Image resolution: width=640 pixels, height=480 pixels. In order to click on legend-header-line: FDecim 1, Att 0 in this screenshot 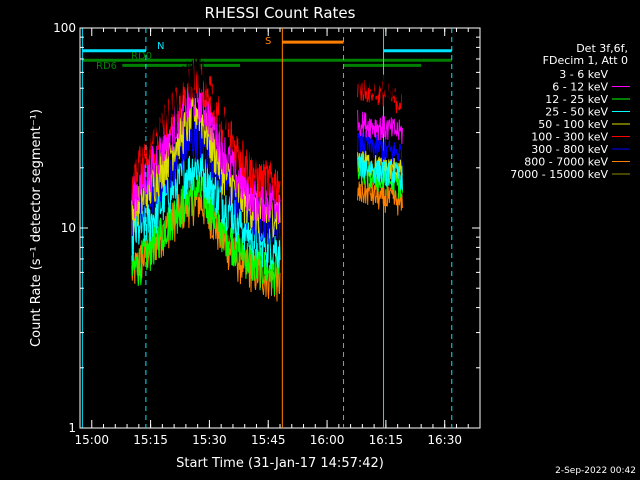, I will do `click(585, 60)`.